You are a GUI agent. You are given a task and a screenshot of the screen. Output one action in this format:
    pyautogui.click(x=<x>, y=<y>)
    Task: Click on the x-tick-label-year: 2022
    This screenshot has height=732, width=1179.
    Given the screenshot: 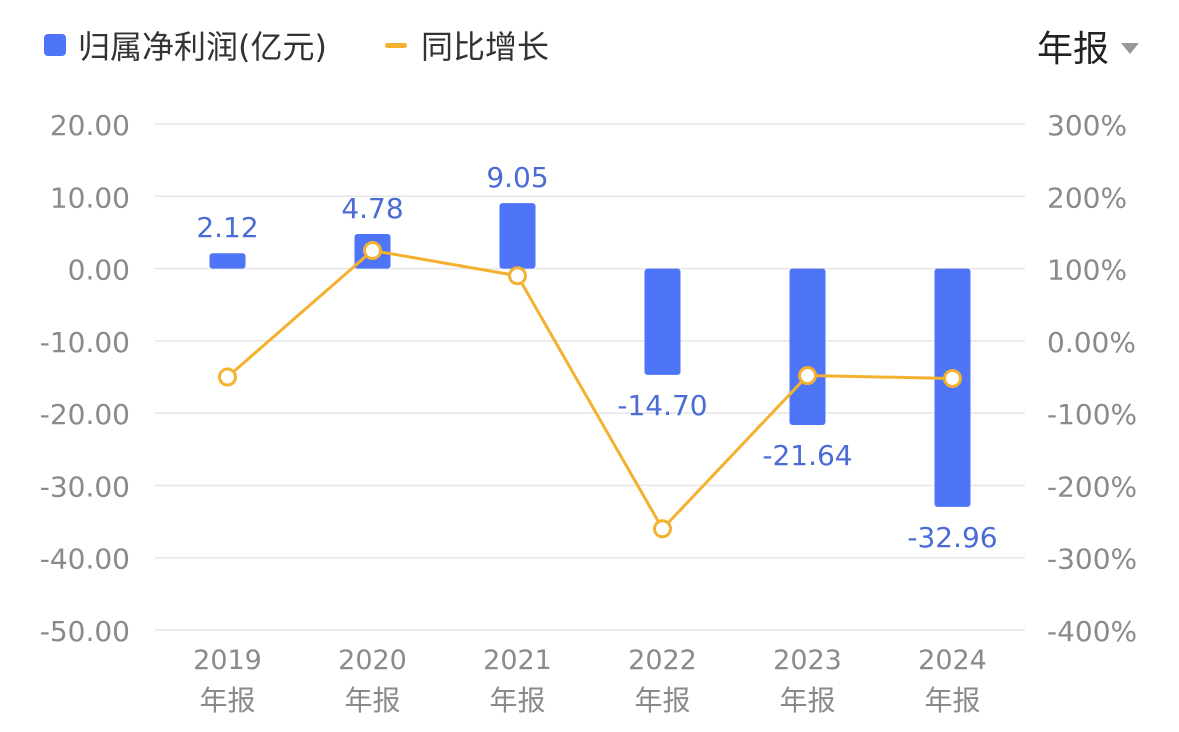 What is the action you would take?
    pyautogui.click(x=662, y=660)
    